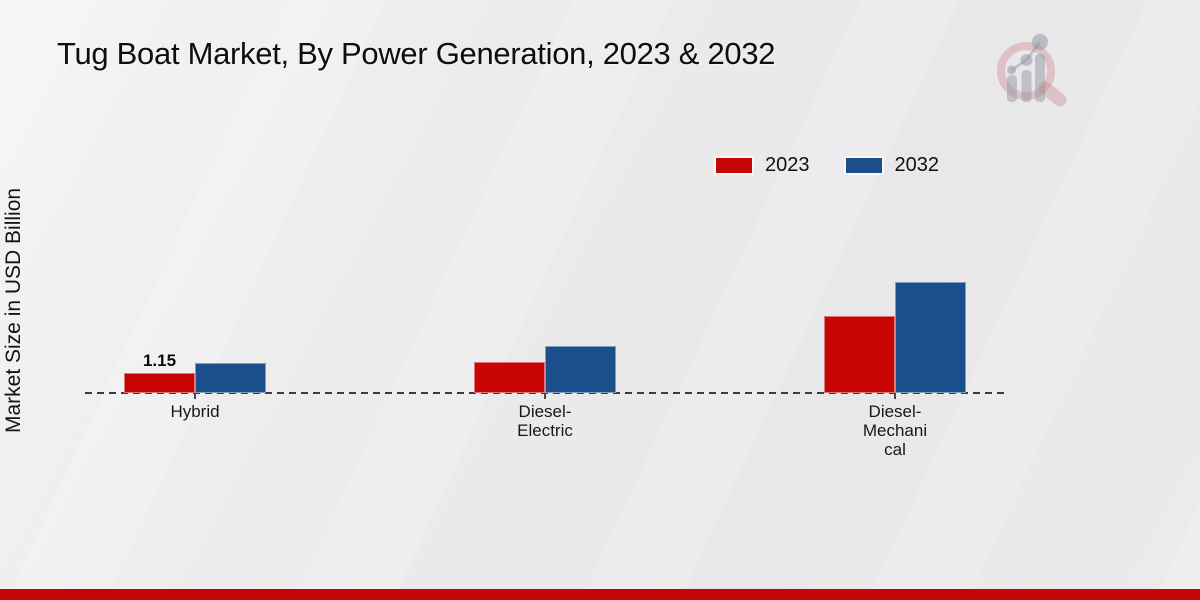 The width and height of the screenshot is (1200, 600). Describe the element at coordinates (509, 377) in the screenshot. I see `bar-2023-diesel-electric` at that location.